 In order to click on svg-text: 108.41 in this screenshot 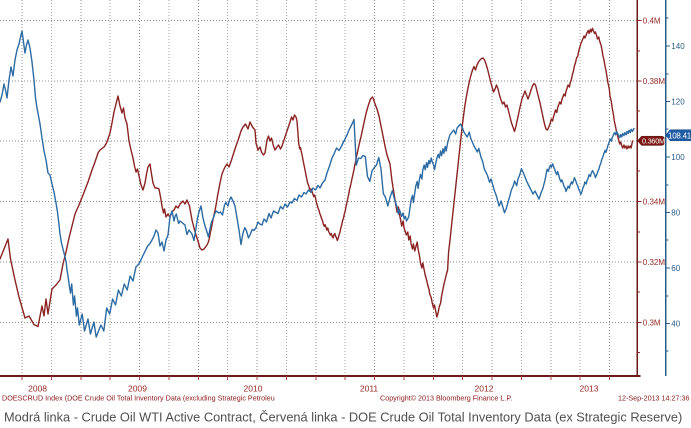, I will do `click(679, 135)`.